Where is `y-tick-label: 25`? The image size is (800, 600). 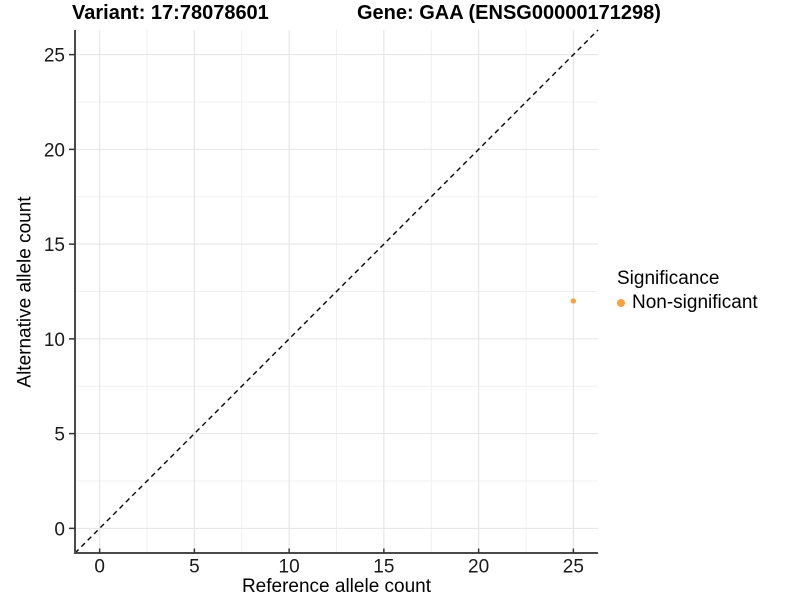 y-tick-label: 25 is located at coordinates (54, 56).